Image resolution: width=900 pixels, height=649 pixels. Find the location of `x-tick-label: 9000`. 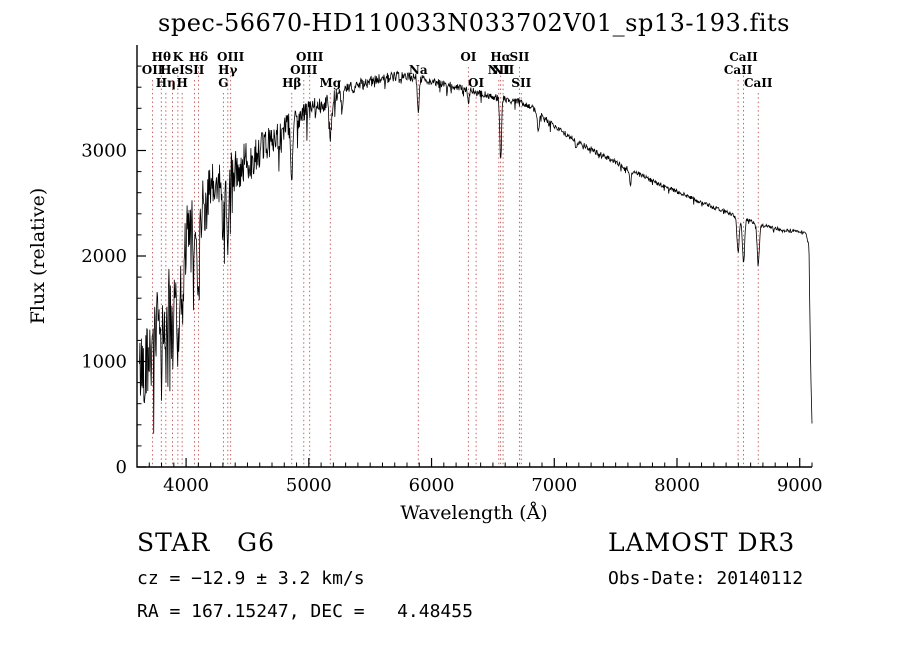

x-tick-label: 9000 is located at coordinates (800, 485).